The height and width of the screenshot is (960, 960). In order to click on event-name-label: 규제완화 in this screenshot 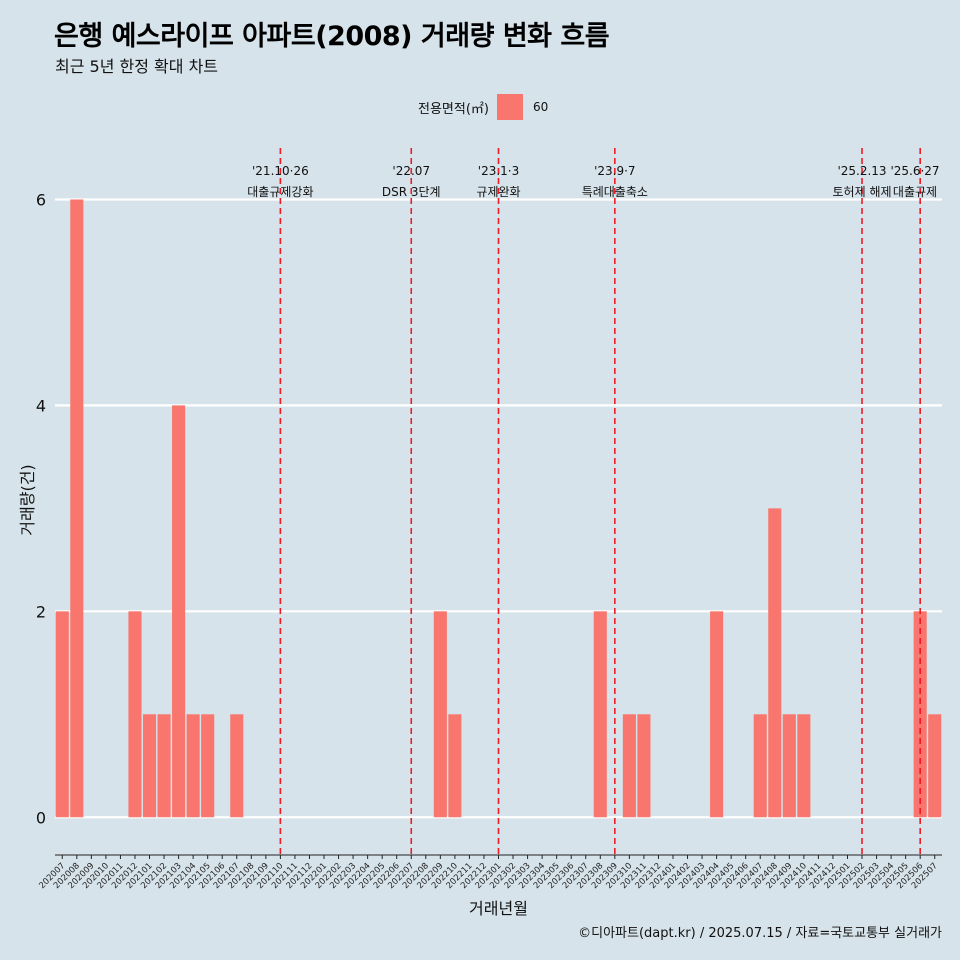, I will do `click(498, 192)`.